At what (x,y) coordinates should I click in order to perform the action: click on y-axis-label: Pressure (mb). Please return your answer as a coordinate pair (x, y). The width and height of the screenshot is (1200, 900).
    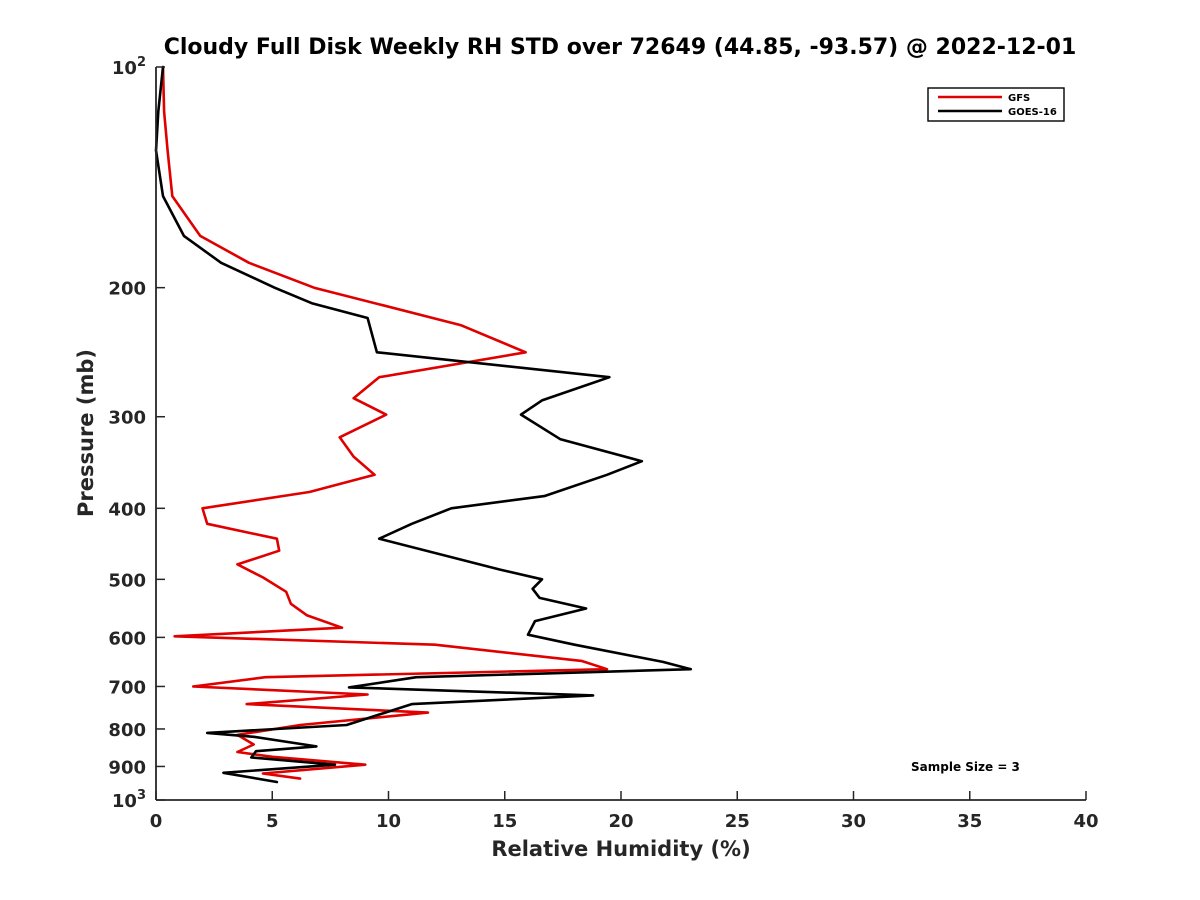
    Looking at the image, I should click on (86, 433).